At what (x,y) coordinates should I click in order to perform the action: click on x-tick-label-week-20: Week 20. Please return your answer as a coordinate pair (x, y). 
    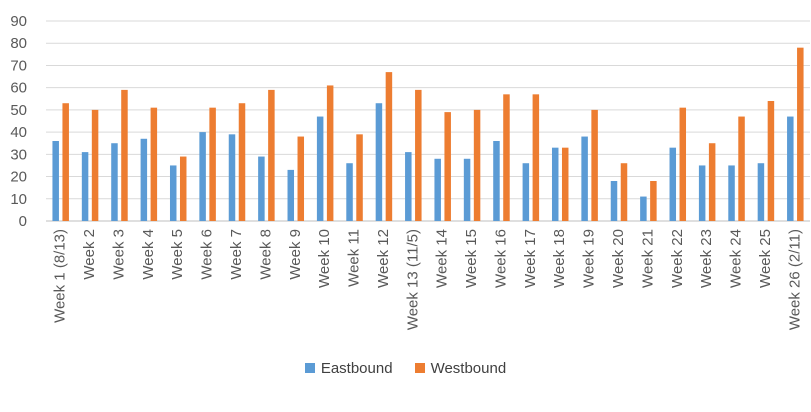
    Looking at the image, I should click on (618, 258).